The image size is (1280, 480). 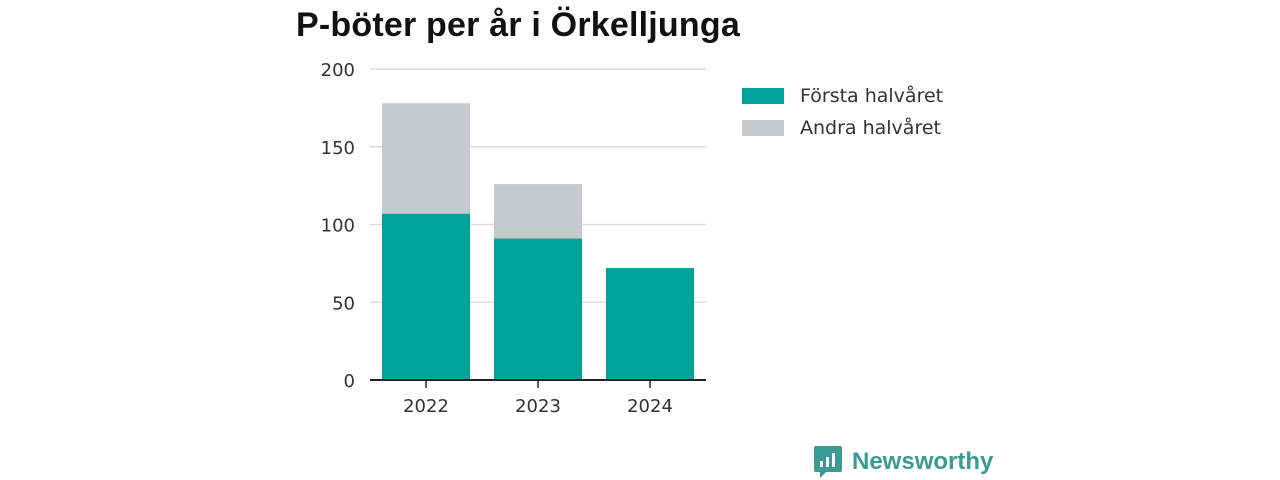 I want to click on y-tick-label: 50, so click(x=343, y=303).